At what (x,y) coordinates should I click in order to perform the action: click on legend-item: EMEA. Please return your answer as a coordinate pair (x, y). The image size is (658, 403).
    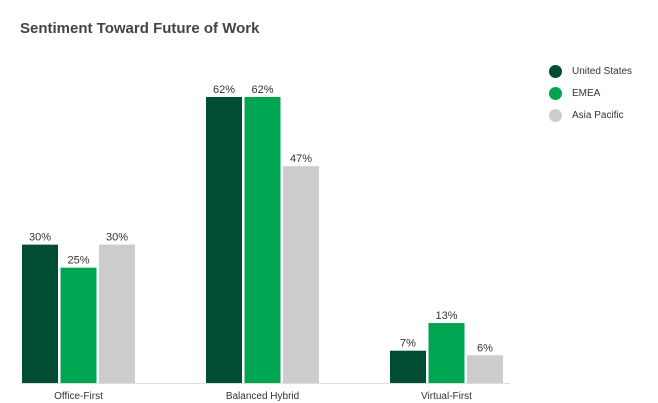
    Looking at the image, I should click on (590, 93).